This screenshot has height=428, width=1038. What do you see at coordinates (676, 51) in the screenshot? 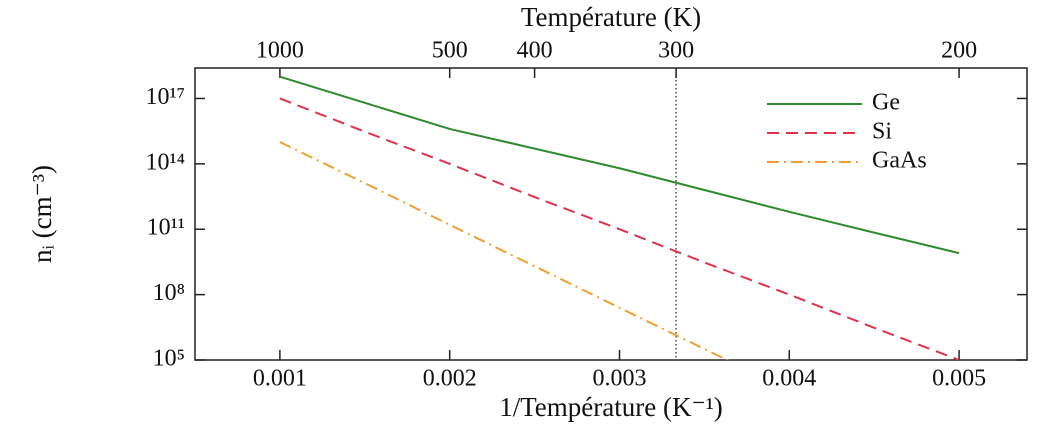
I see `x2-tick-label: 300` at bounding box center [676, 51].